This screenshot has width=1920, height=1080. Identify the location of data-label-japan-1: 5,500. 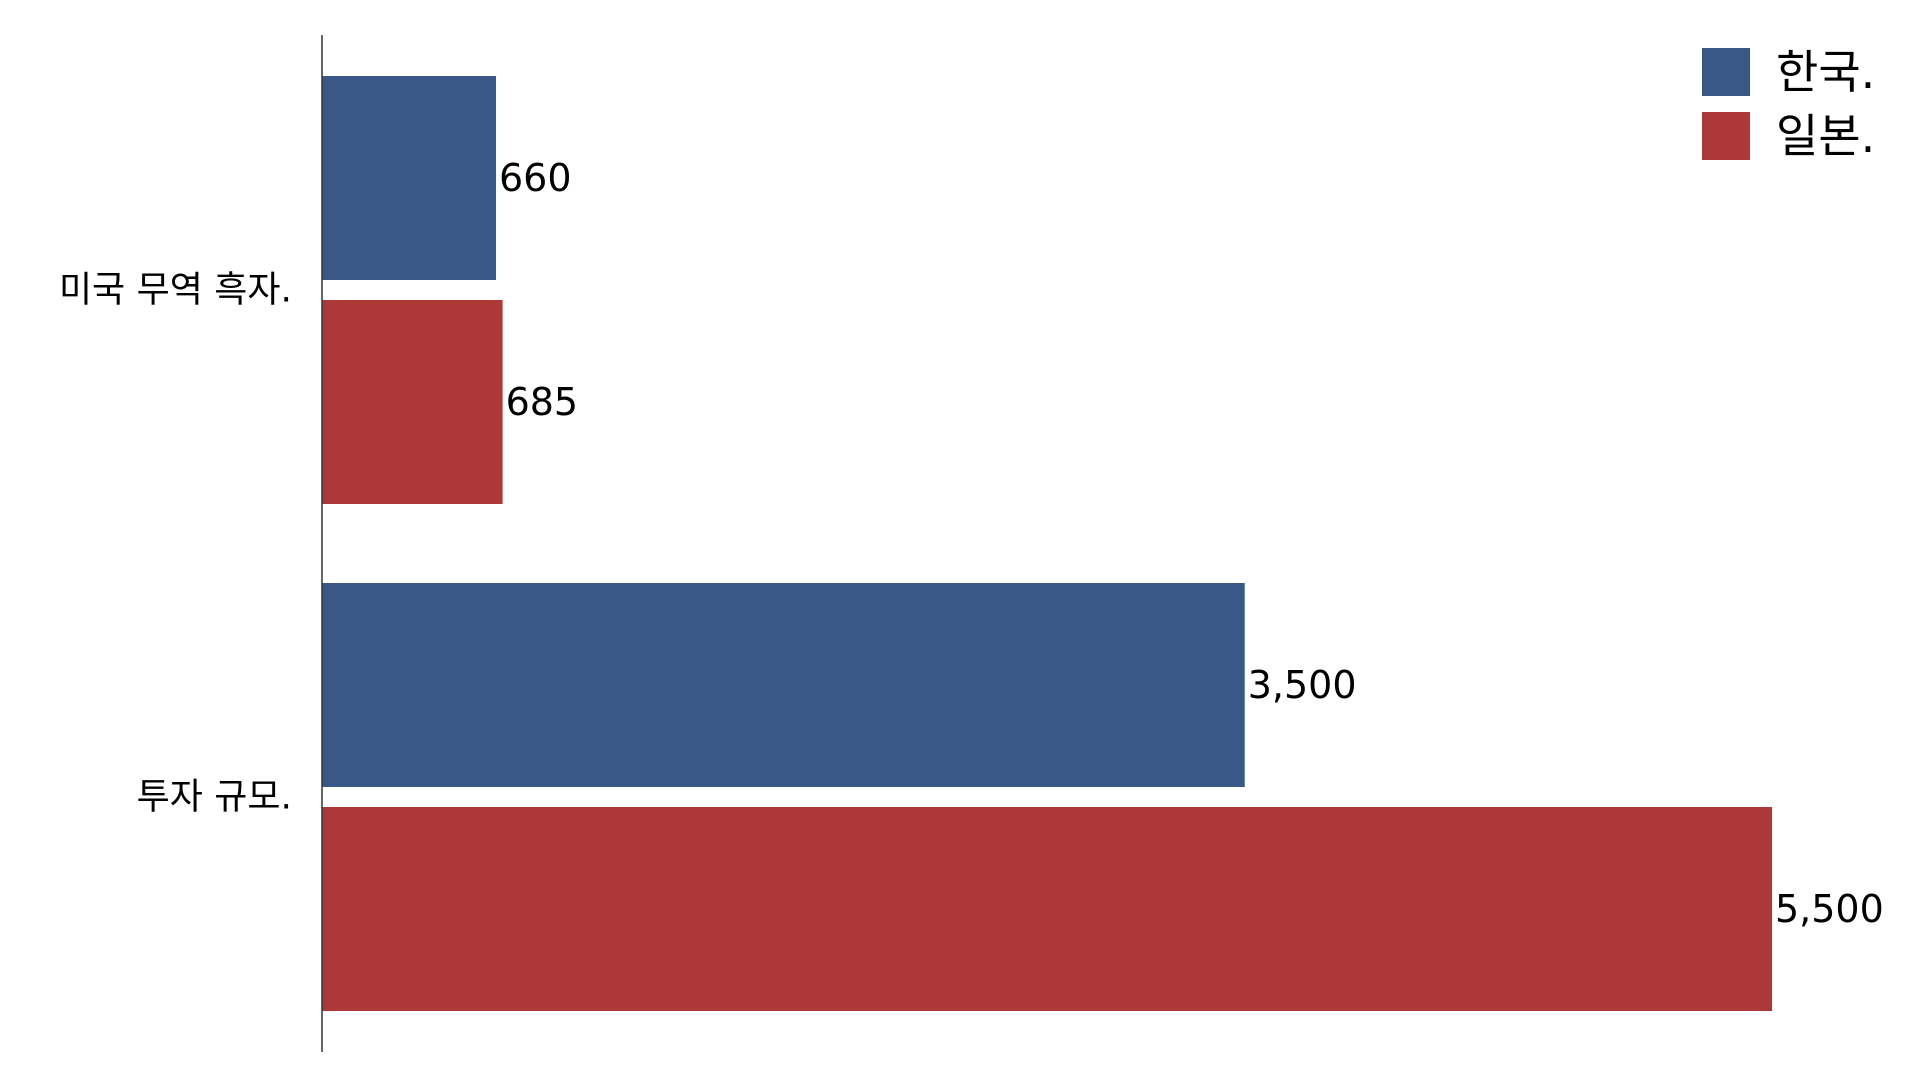
(1829, 909).